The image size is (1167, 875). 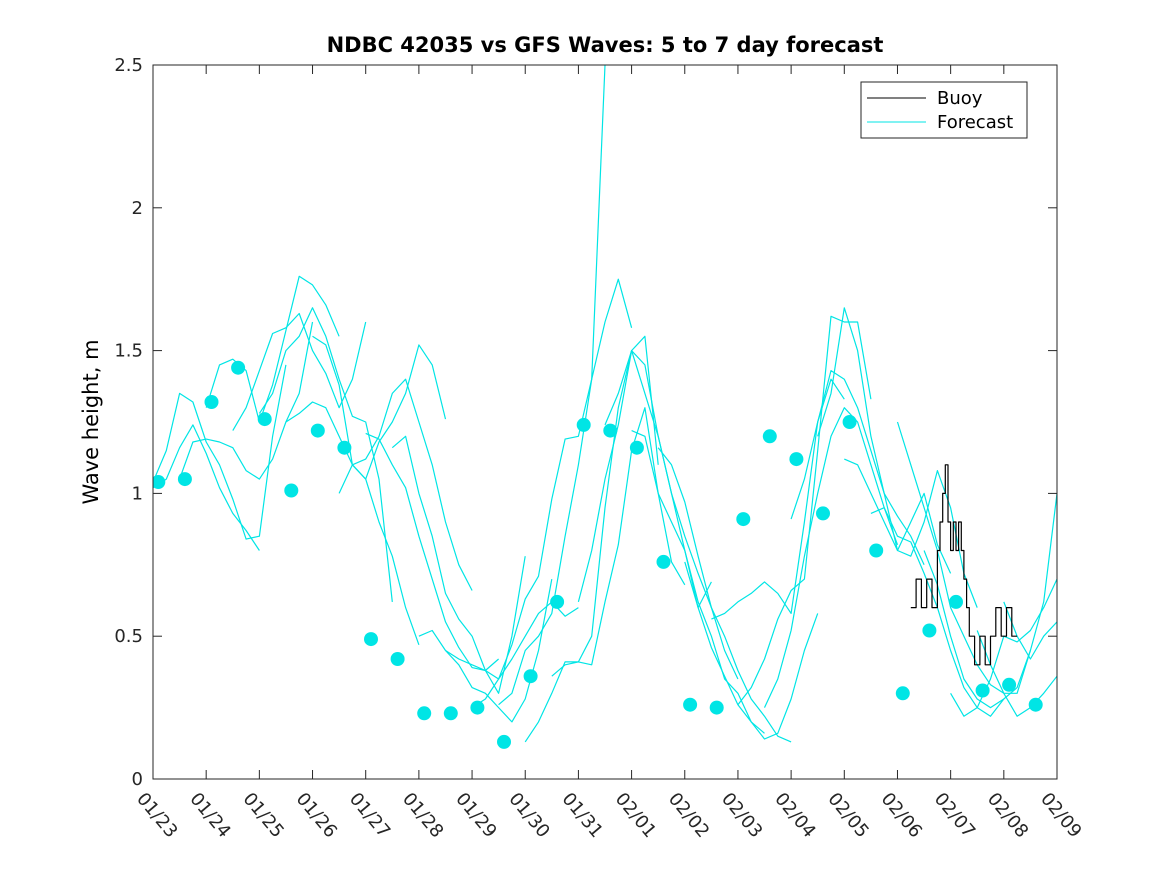 What do you see at coordinates (91, 421) in the screenshot?
I see `y-axis-label: Wave height, m` at bounding box center [91, 421].